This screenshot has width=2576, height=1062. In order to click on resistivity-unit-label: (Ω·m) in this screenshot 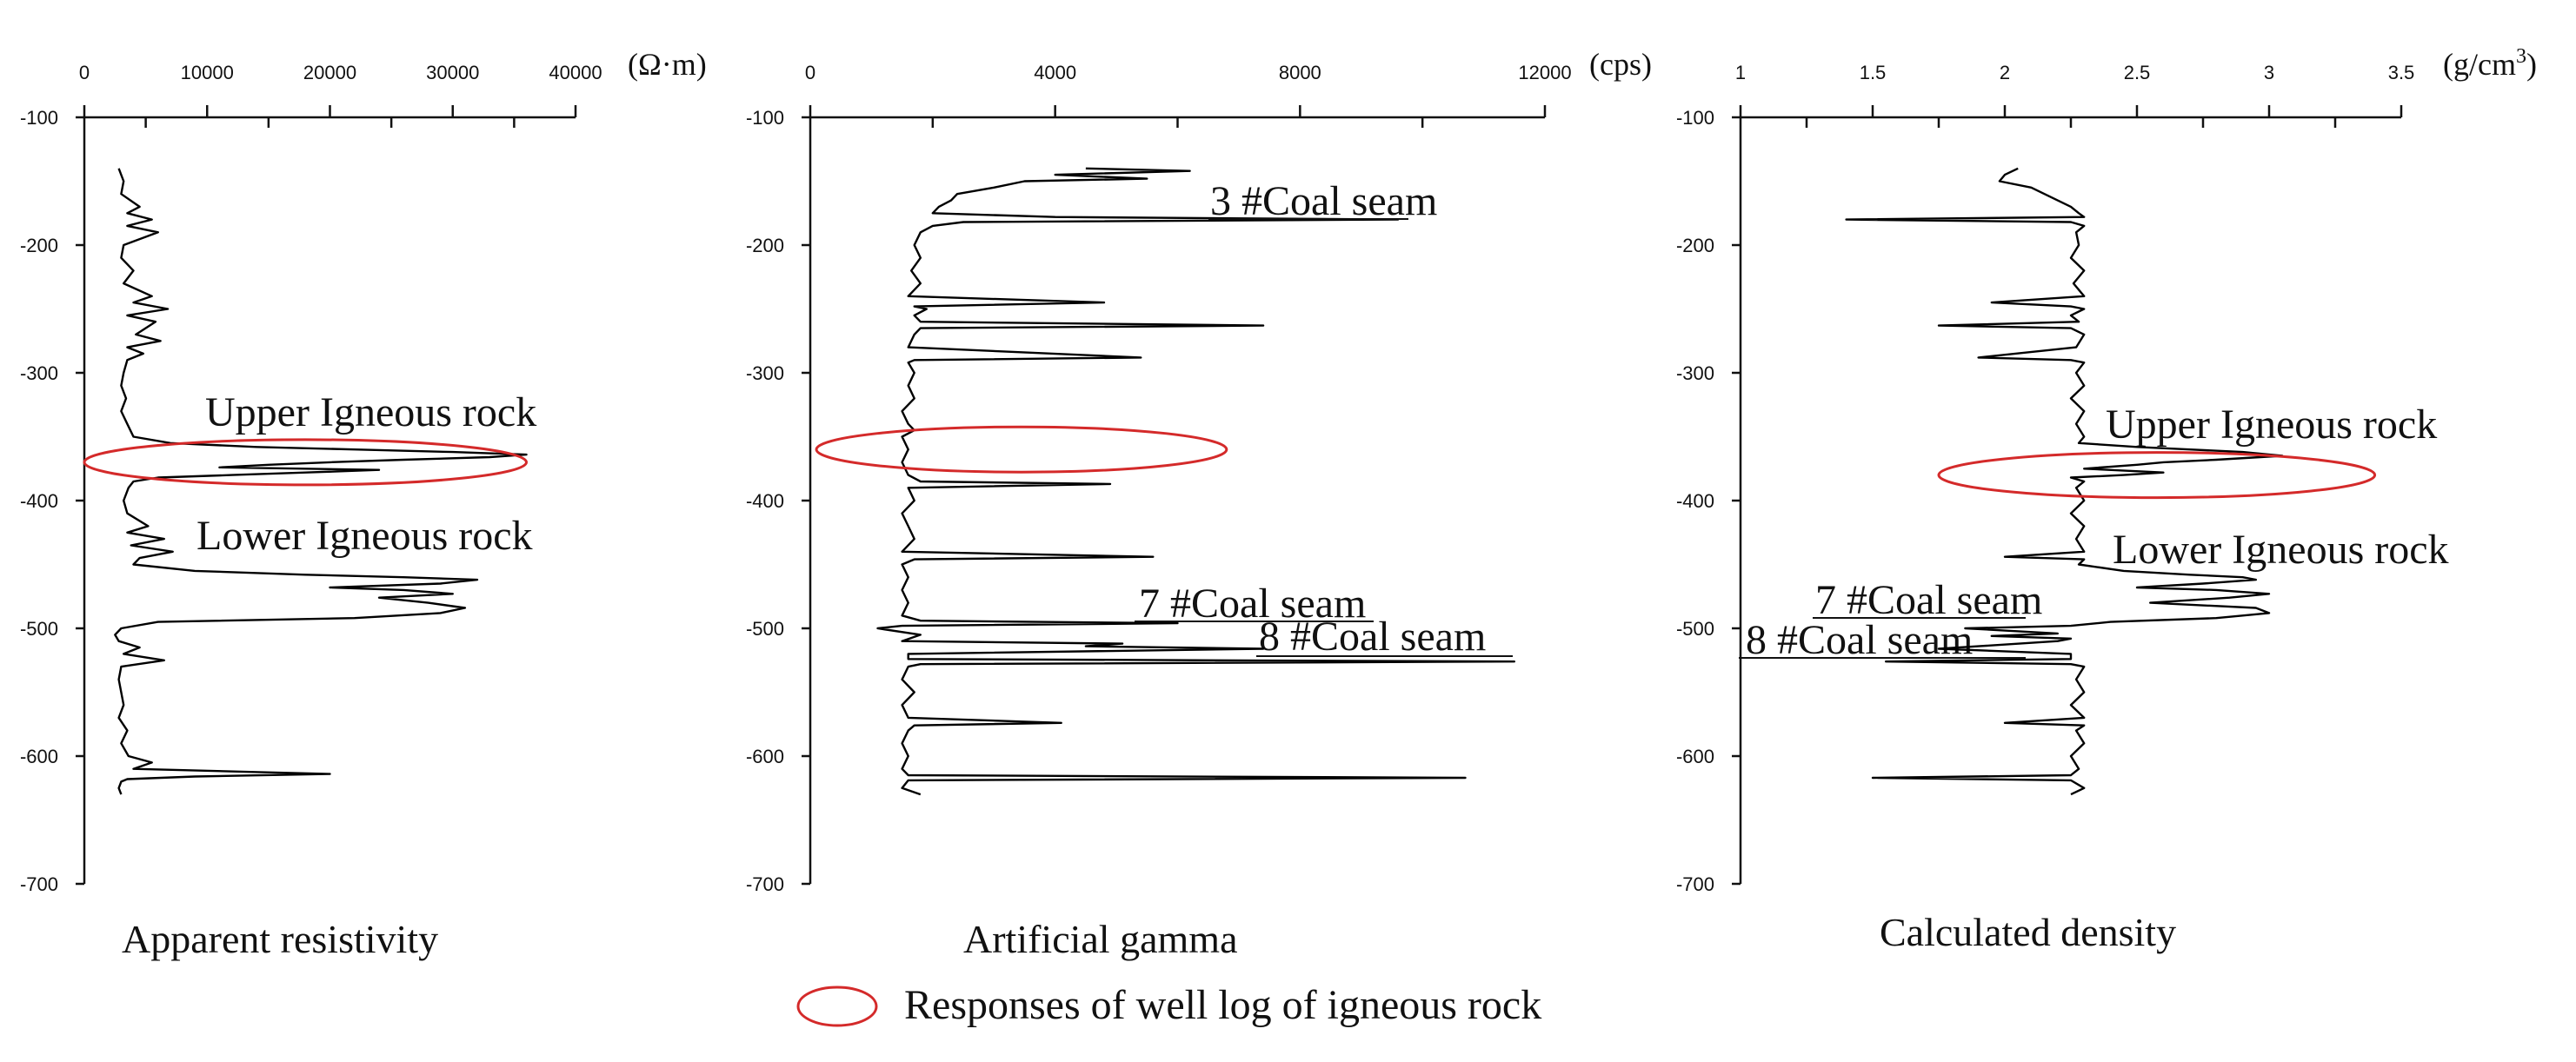, I will do `click(667, 64)`.